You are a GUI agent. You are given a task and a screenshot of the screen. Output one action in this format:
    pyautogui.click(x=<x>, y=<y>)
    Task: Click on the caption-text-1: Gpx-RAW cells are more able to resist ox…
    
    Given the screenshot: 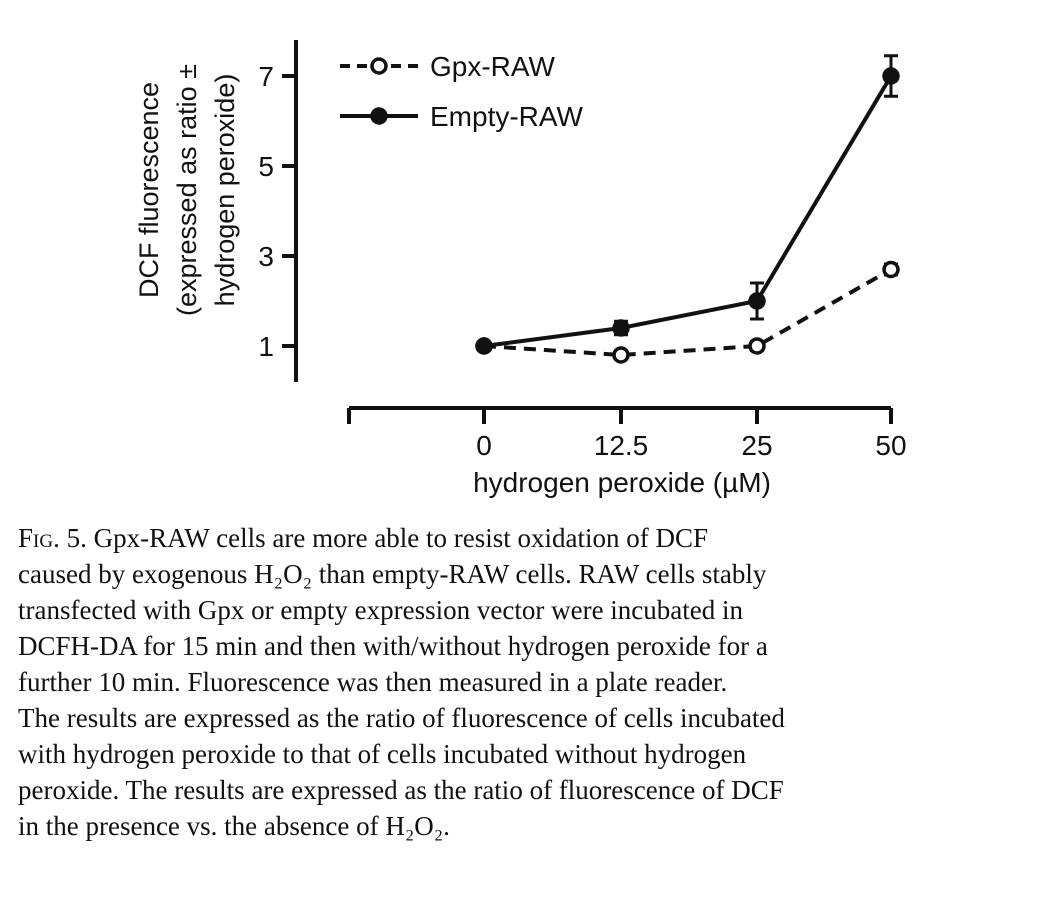 What is the action you would take?
    pyautogui.click(x=401, y=538)
    